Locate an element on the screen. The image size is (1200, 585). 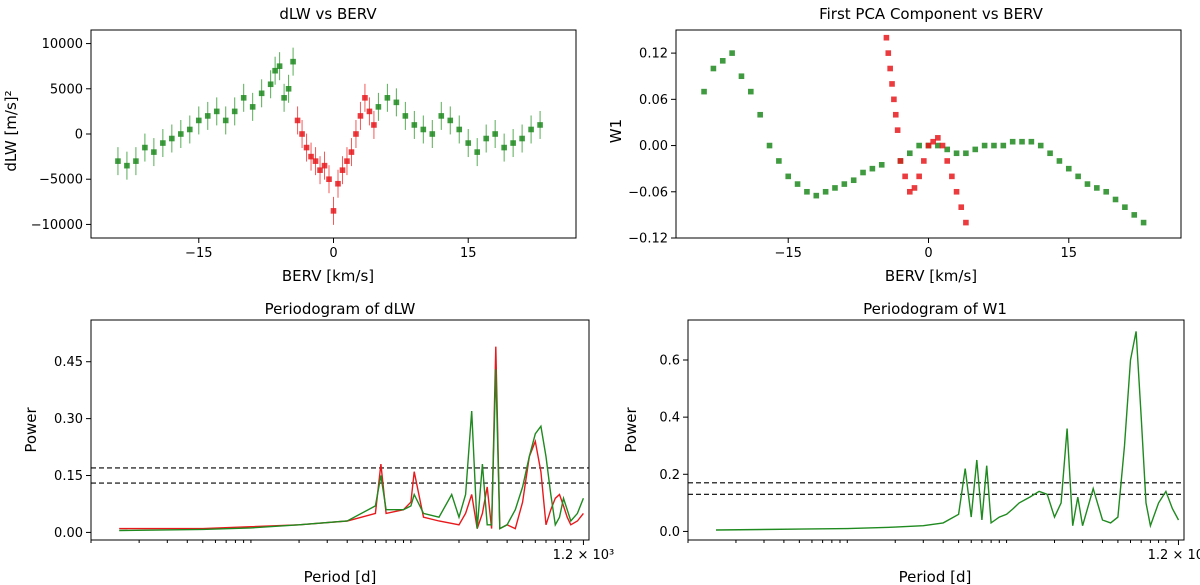
x-tick-label: 0 is located at coordinates (333, 253).